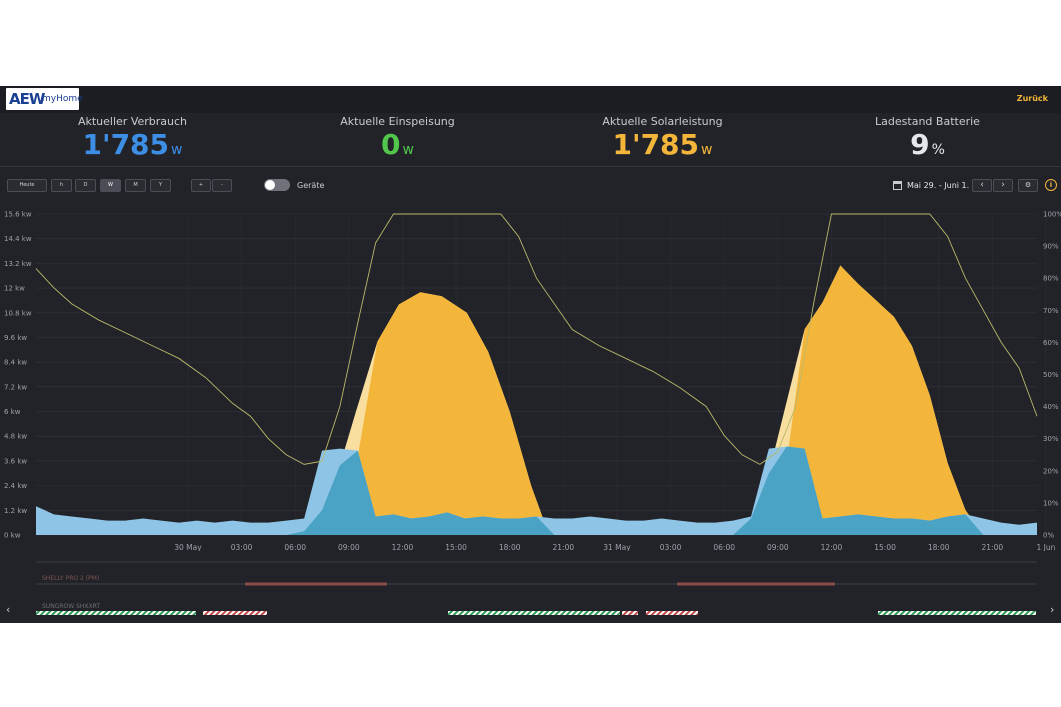  Describe the element at coordinates (1051, 279) in the screenshot. I see `y-right-tick: 80%` at that location.